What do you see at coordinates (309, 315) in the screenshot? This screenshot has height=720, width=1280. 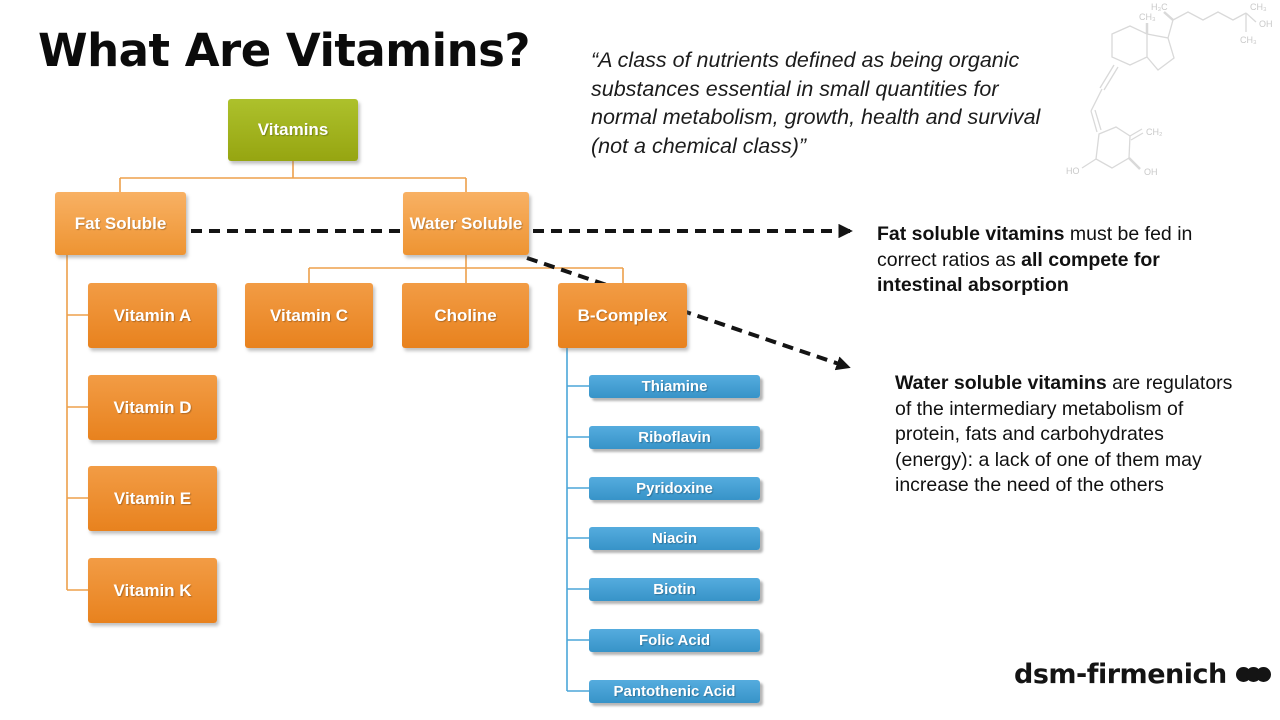 I see `node-vitamin-c: Vitamin C` at bounding box center [309, 315].